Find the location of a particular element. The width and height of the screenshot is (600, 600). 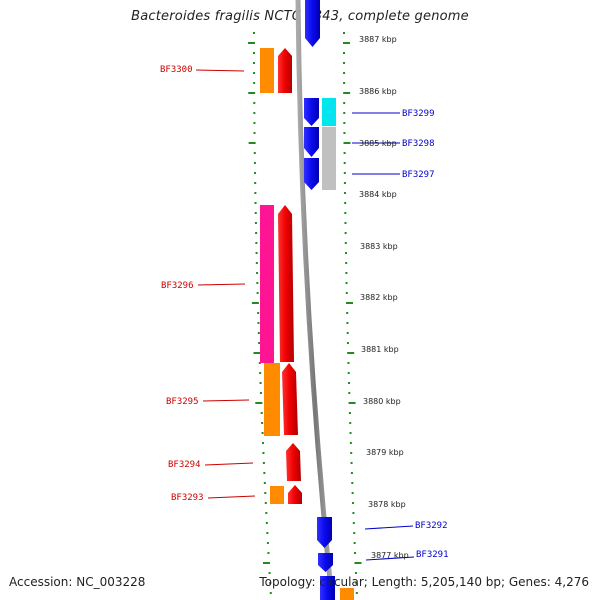

gene-arrow-bf3292 is located at coordinates (324, 532).